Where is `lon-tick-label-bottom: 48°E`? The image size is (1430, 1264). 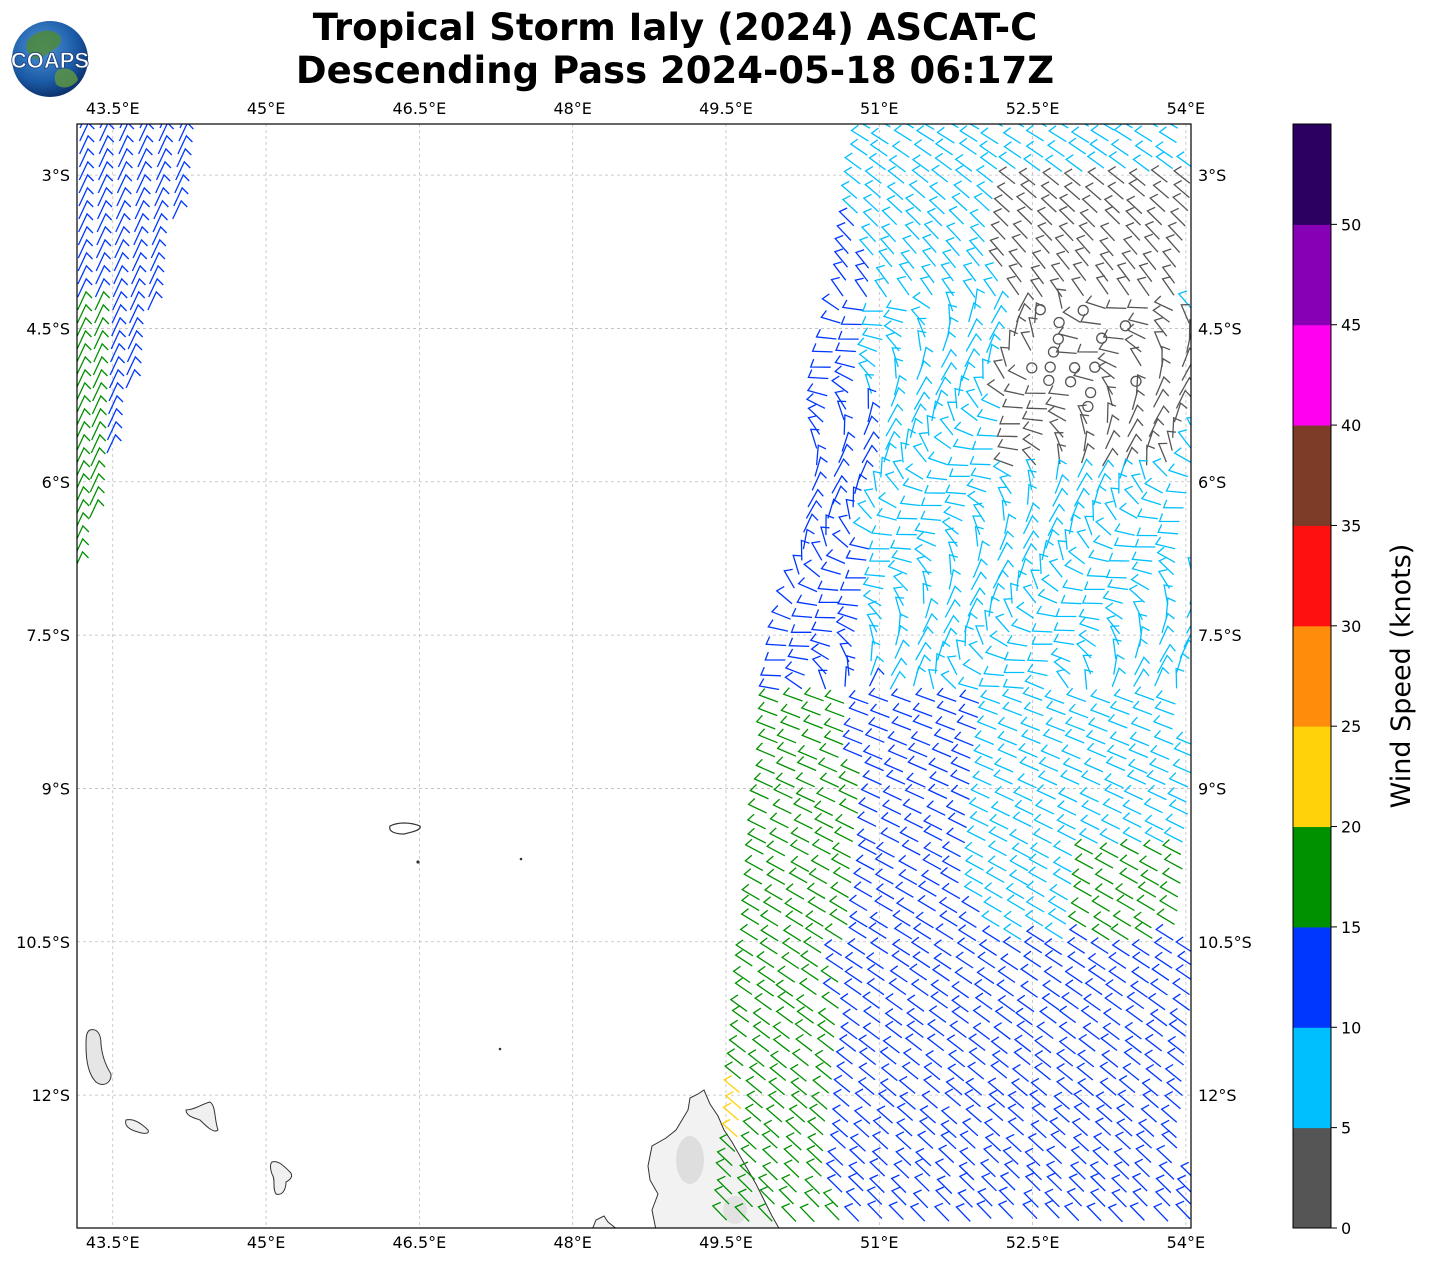
lon-tick-label-bottom: 48°E is located at coordinates (572, 1242).